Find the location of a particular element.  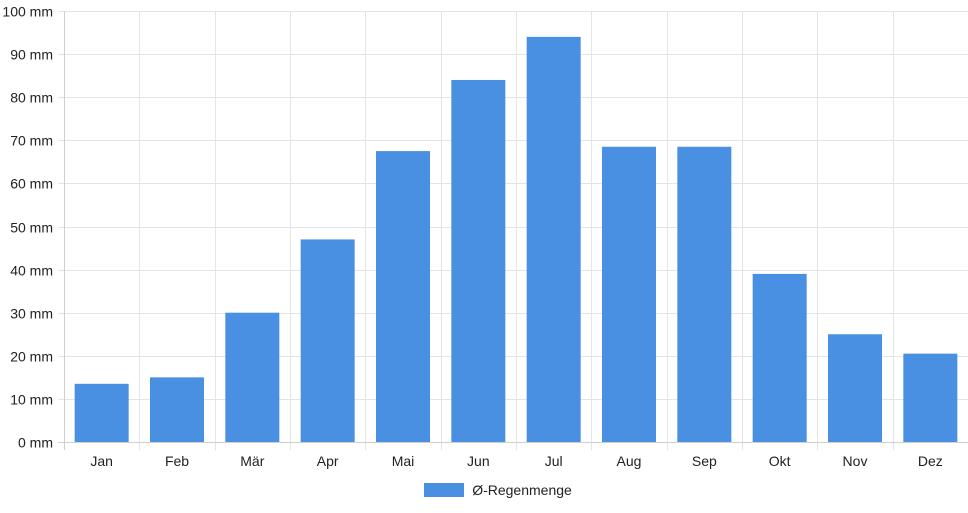

y-tick-label: 80 mm is located at coordinates (31, 98).